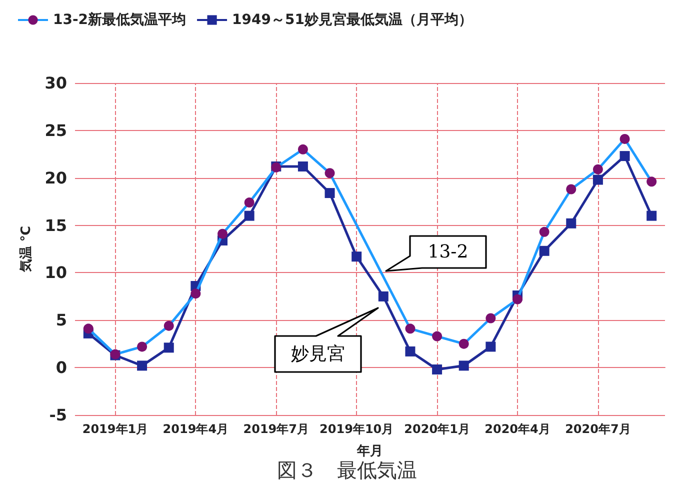 This screenshot has width=694, height=487. What do you see at coordinates (448, 252) in the screenshot?
I see `annotation: 13-2` at bounding box center [448, 252].